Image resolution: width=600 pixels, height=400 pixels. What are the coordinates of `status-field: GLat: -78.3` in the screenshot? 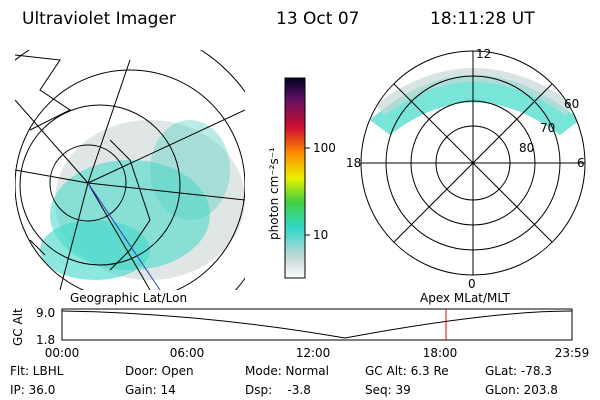 It's located at (518, 371).